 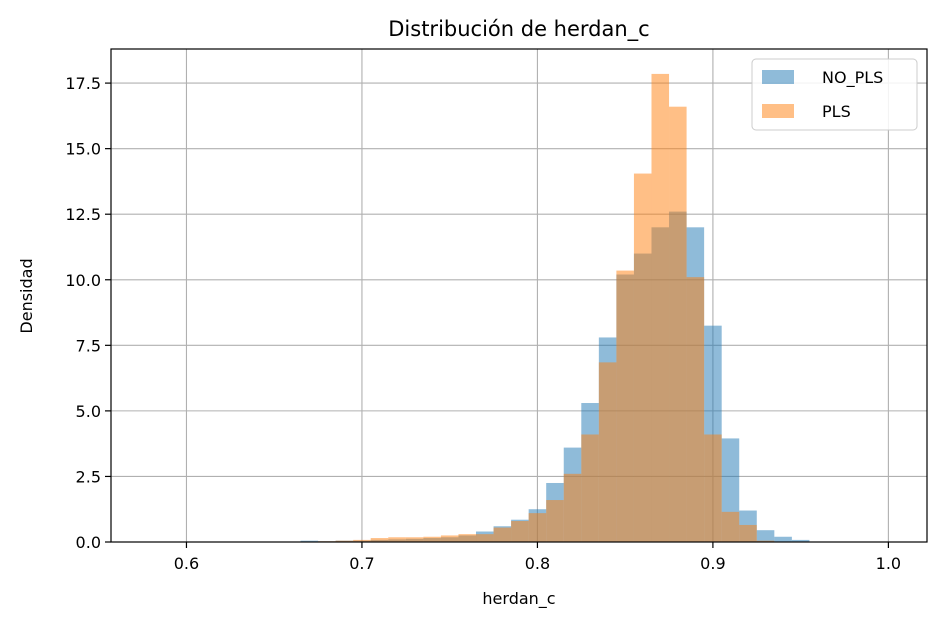 I want to click on x-axis-label: herdan_c, so click(x=518, y=599).